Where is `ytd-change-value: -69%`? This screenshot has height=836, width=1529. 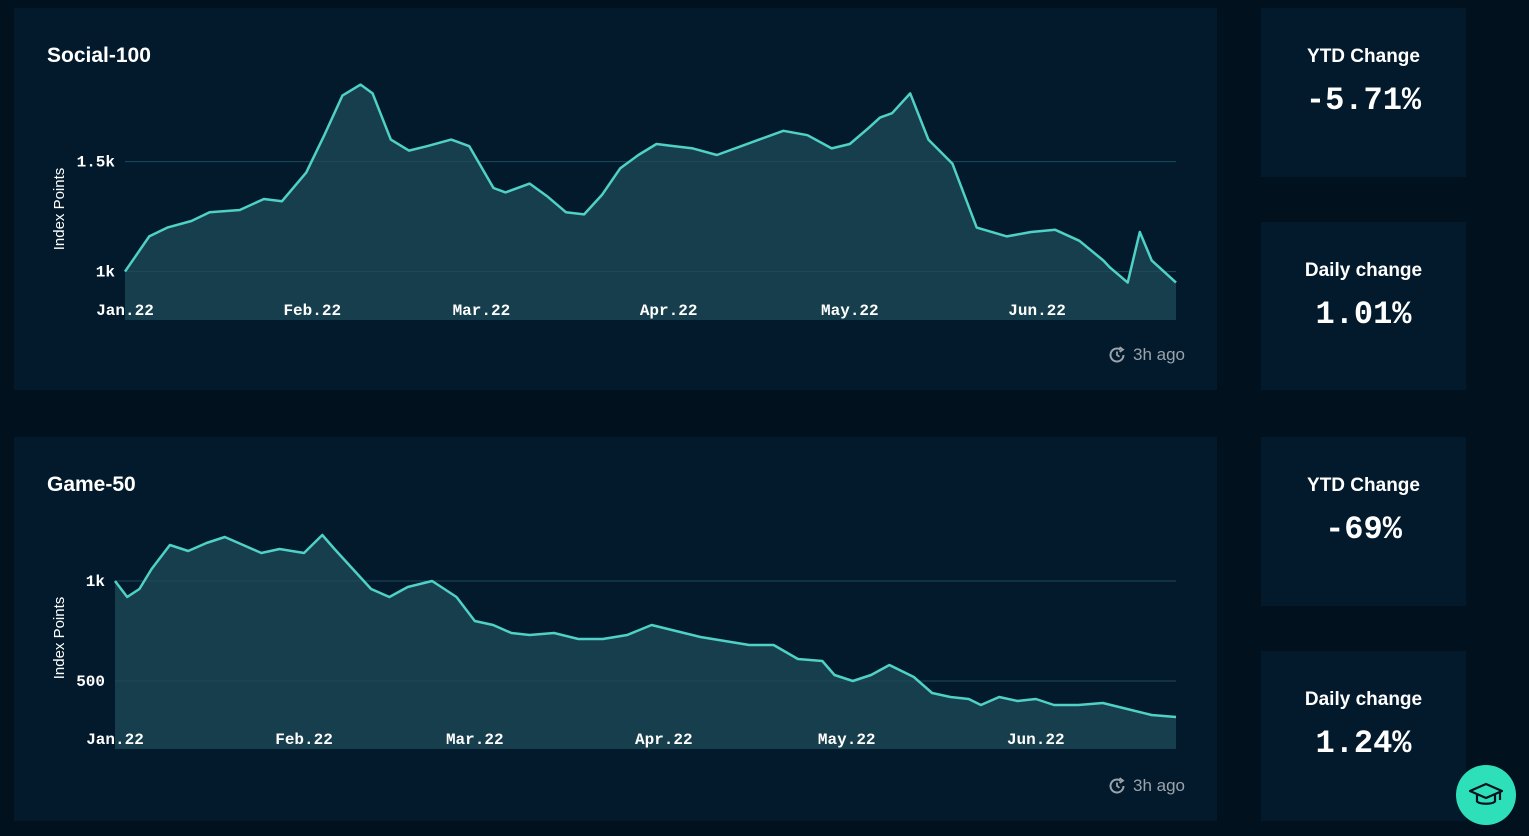 ytd-change-value: -69% is located at coordinates (1363, 529).